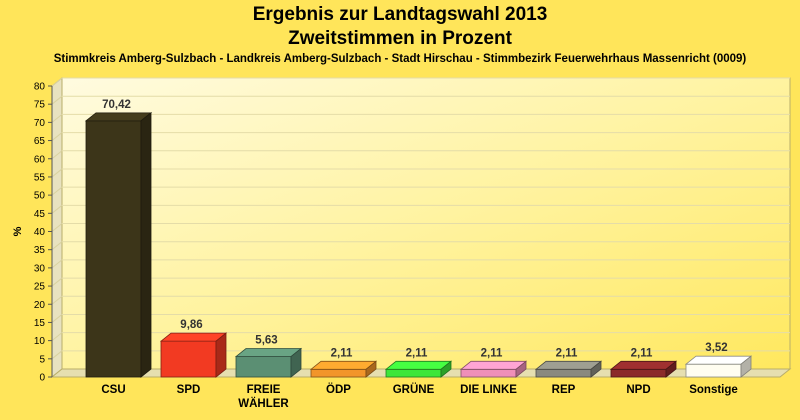 This screenshot has width=800, height=420. Describe the element at coordinates (189, 390) in the screenshot. I see `x-tick-label: SPD` at that location.